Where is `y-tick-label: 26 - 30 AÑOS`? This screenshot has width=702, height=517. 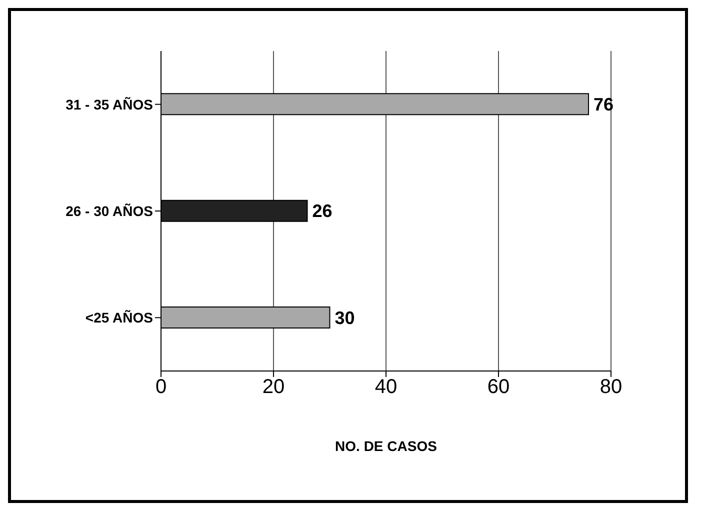
y-tick-label: 26 - 30 AÑOS is located at coordinates (109, 210).